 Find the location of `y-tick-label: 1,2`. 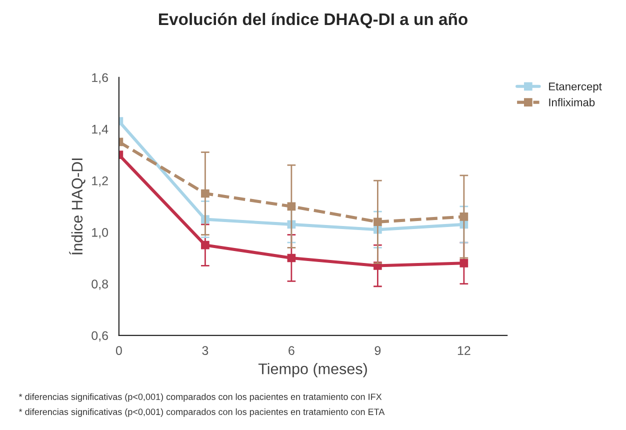

y-tick-label: 1,2 is located at coordinates (100, 181).